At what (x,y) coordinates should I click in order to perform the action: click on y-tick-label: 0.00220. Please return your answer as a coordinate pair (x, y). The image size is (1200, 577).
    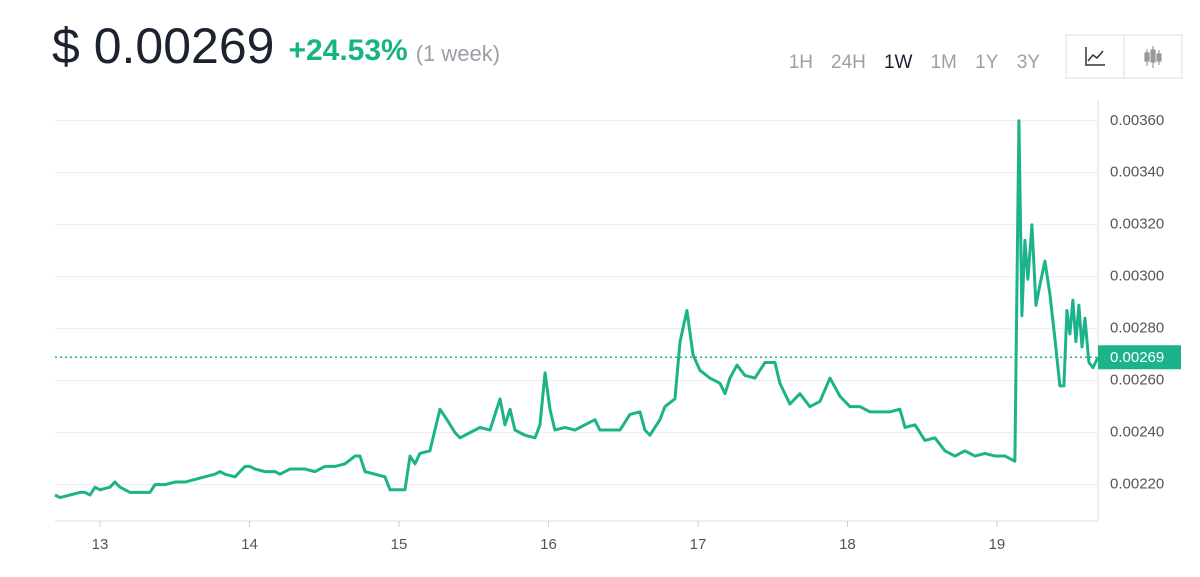
    Looking at the image, I should click on (1137, 484).